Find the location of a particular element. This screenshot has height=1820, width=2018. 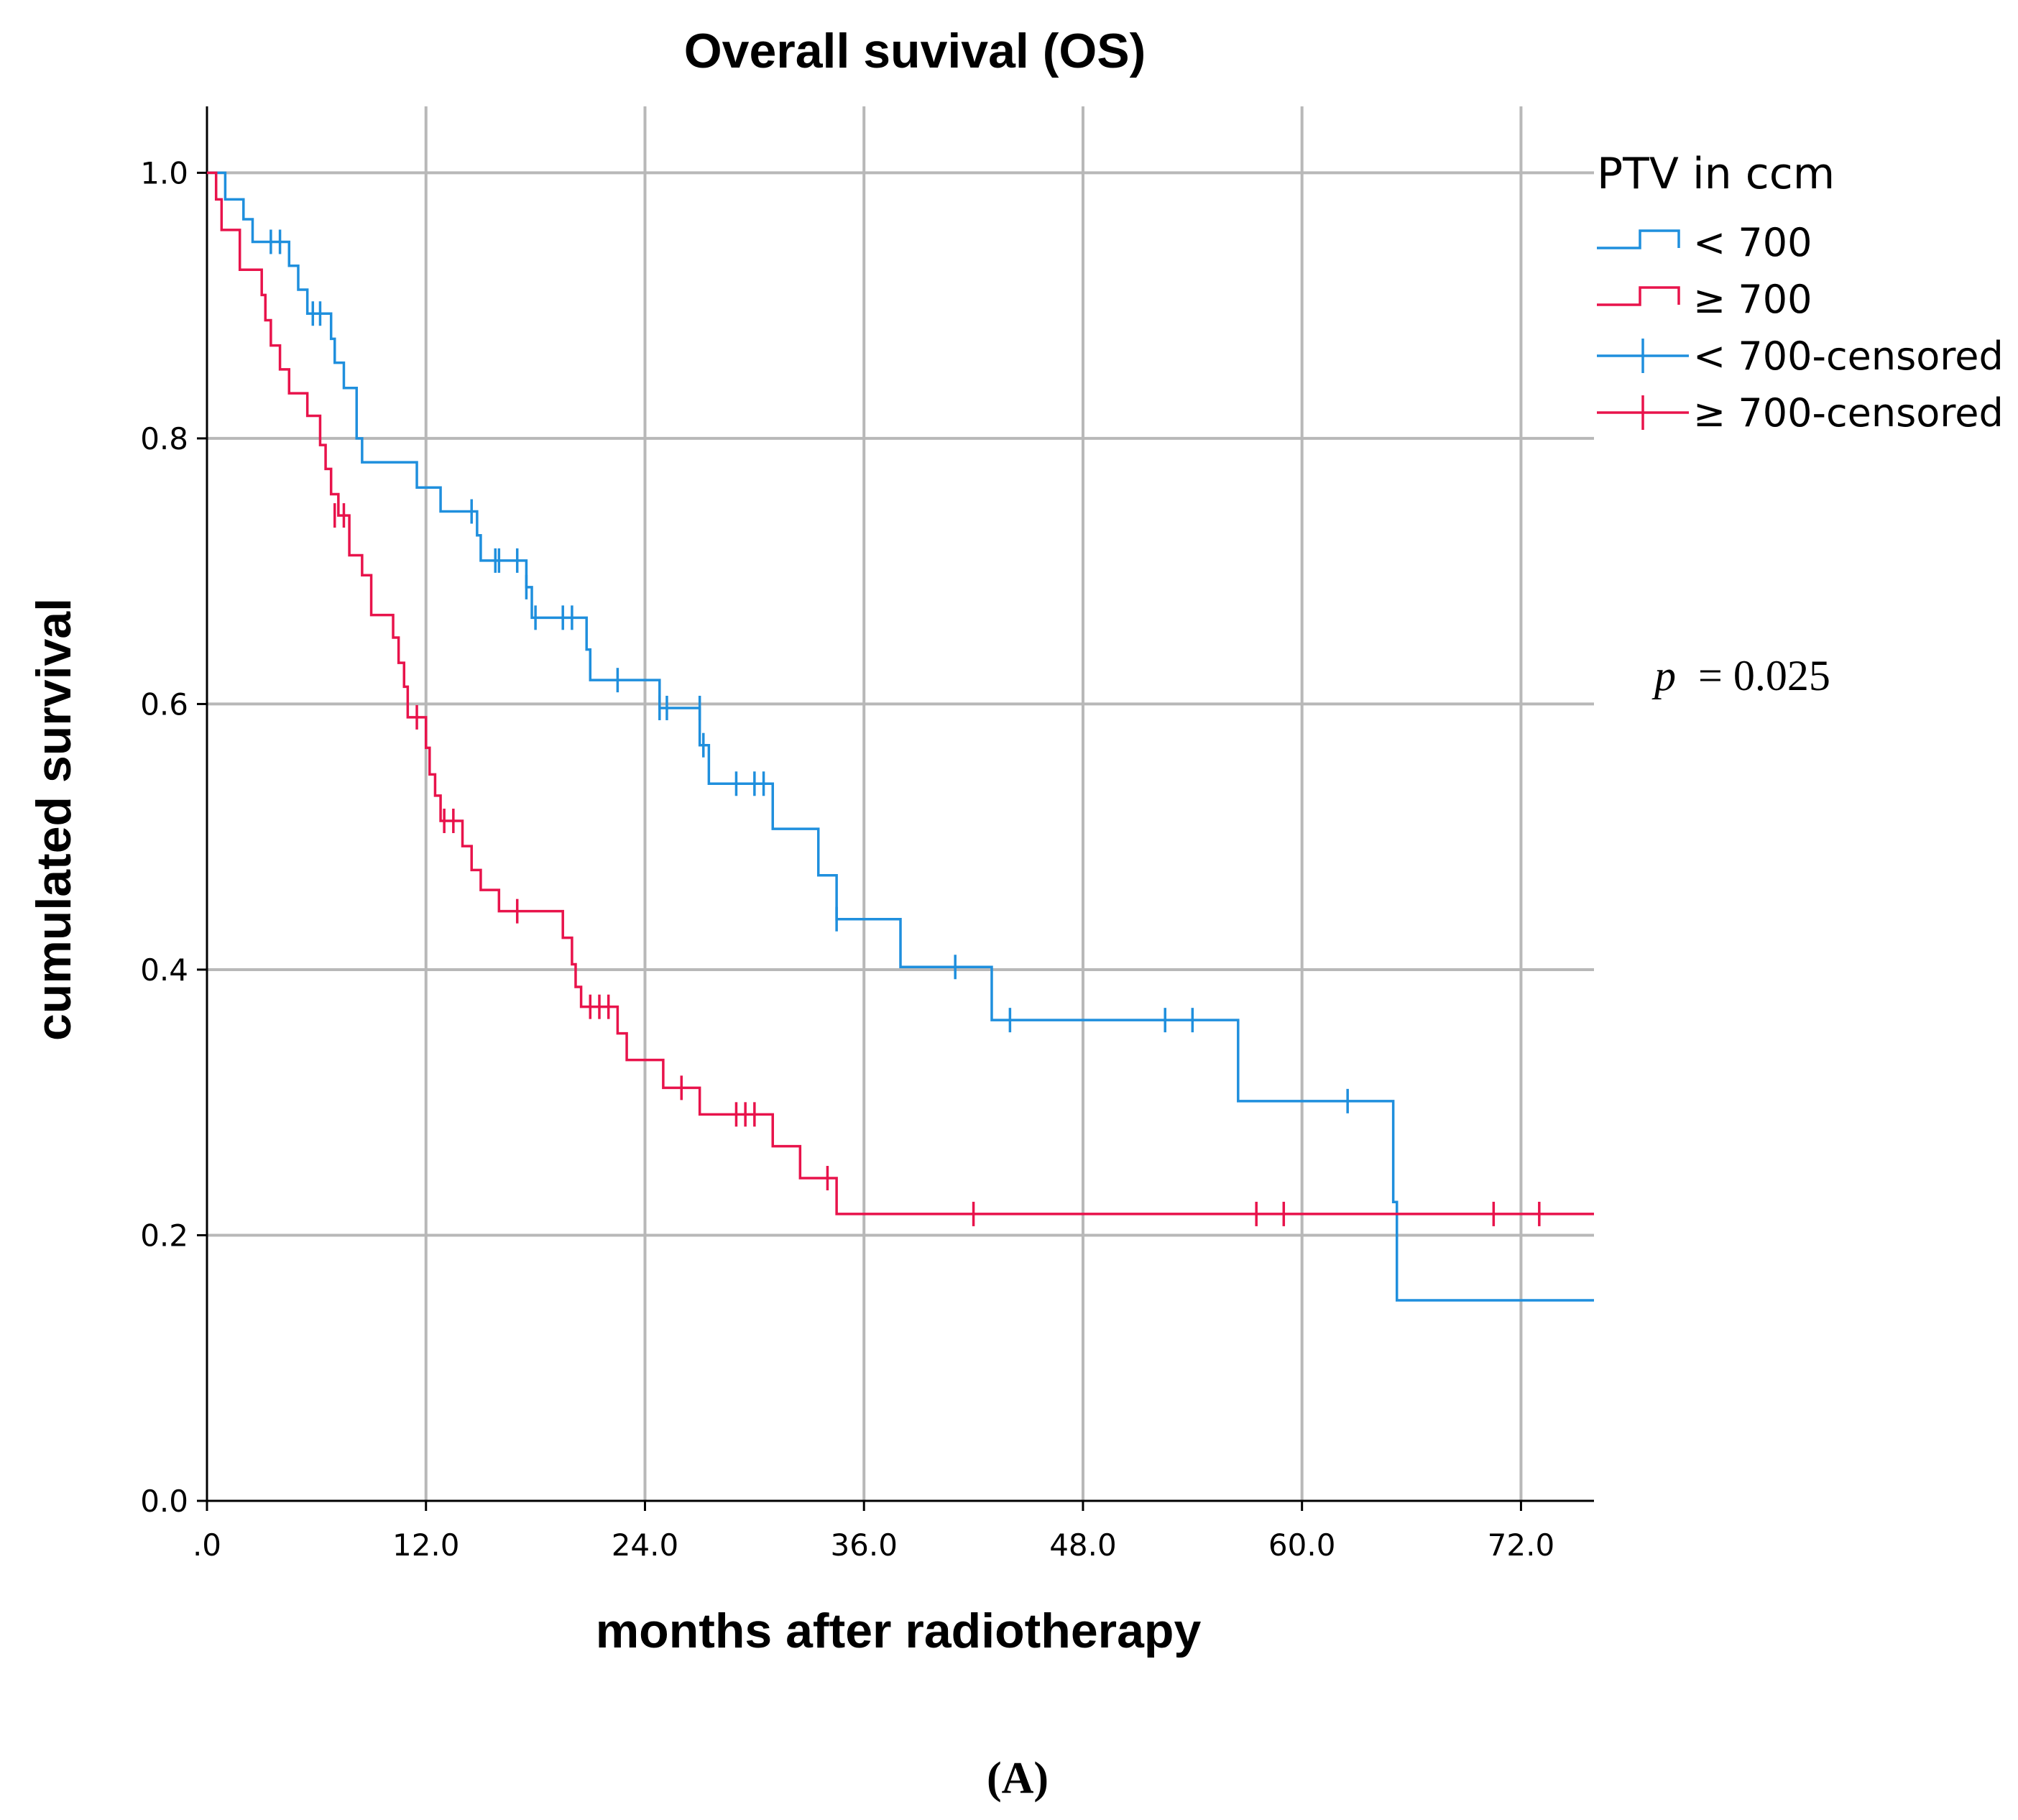

x-tick-labels: .0 12.0 24.0 36.0 48.0 60.0 72.0 is located at coordinates (873, 1545).